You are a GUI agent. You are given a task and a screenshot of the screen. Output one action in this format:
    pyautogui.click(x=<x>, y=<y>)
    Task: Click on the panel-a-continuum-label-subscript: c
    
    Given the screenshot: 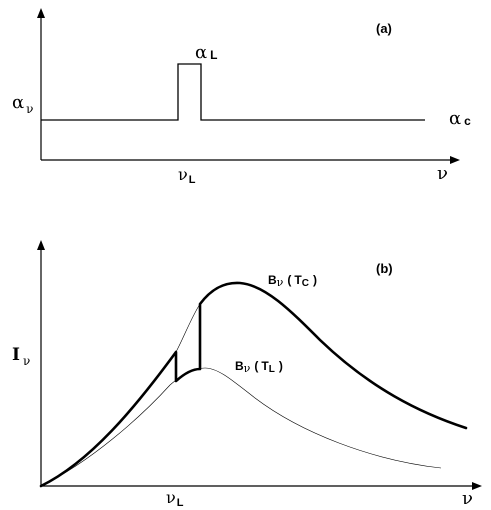 What is the action you would take?
    pyautogui.click(x=467, y=121)
    